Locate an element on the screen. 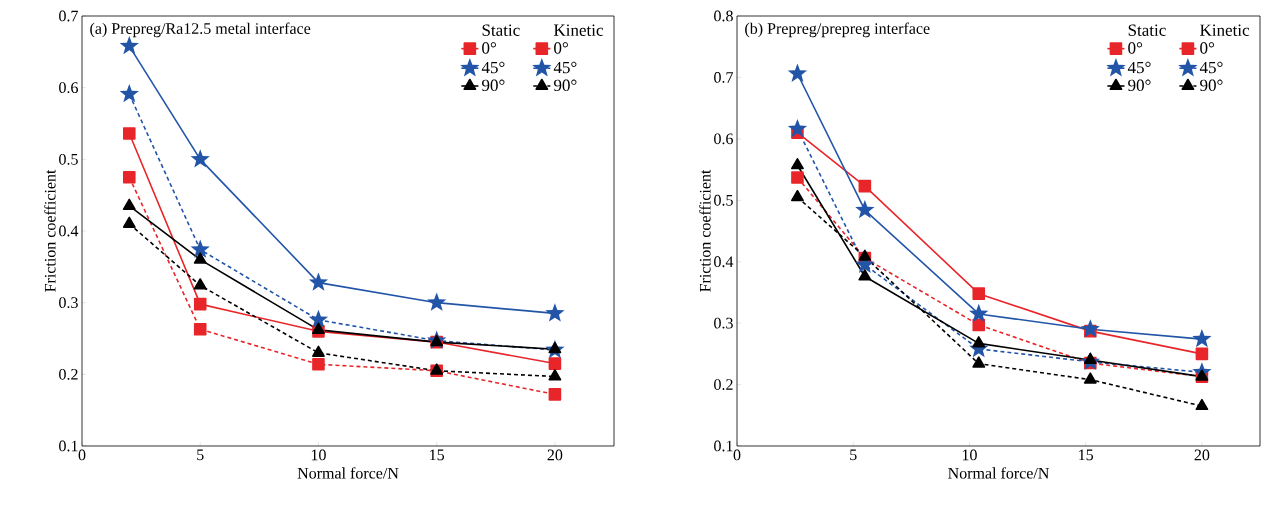  chart-title: (b) Prepreg/prepreg interface is located at coordinates (837, 30).